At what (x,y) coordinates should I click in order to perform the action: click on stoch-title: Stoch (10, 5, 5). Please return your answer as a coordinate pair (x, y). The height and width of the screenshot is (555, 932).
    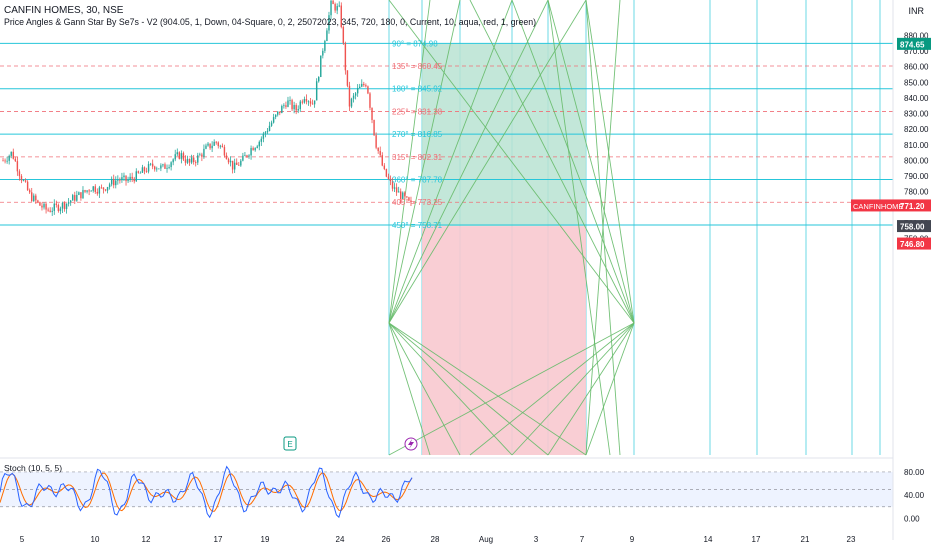
    Looking at the image, I should click on (33, 468).